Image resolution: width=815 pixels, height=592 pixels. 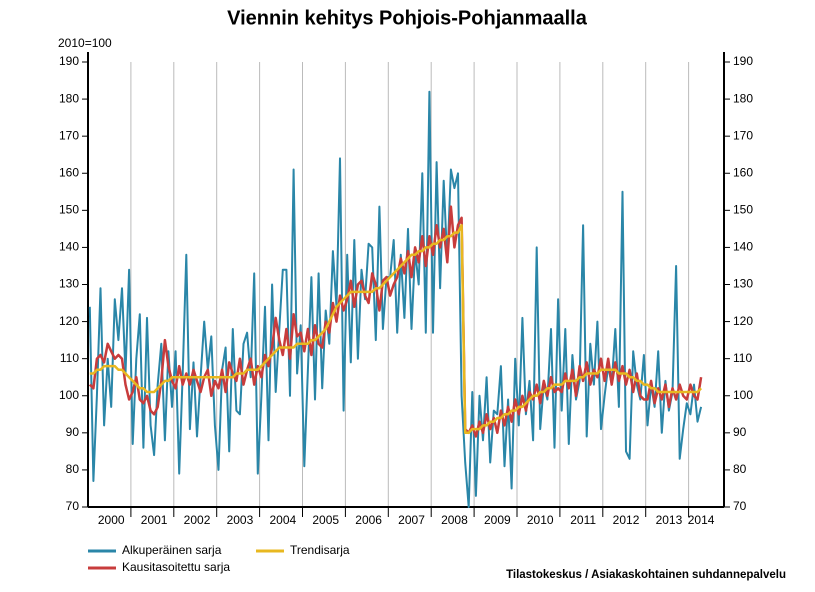 I want to click on x-tick-label: 2011, so click(x=583, y=520).